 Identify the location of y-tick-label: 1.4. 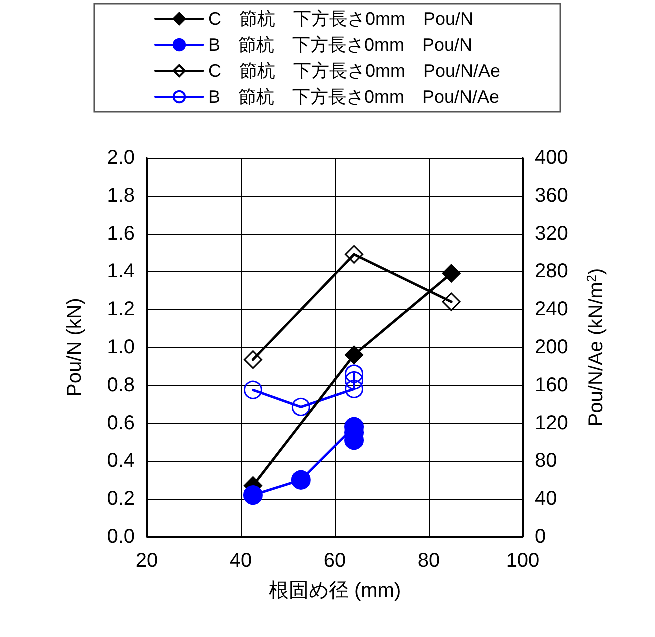
(121, 271).